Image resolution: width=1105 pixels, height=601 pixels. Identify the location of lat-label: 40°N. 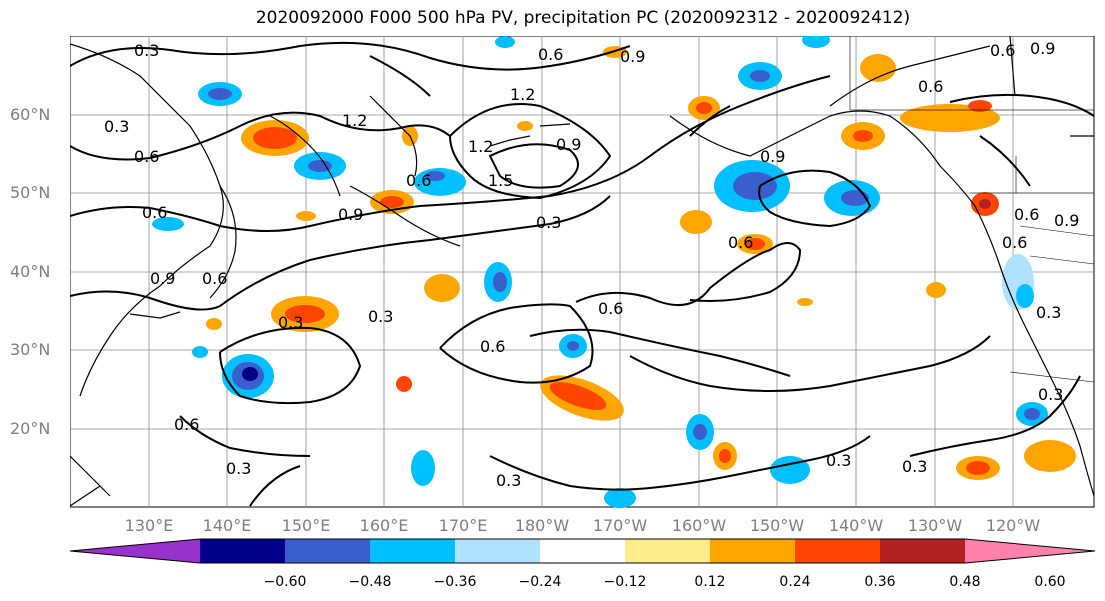
(30, 271).